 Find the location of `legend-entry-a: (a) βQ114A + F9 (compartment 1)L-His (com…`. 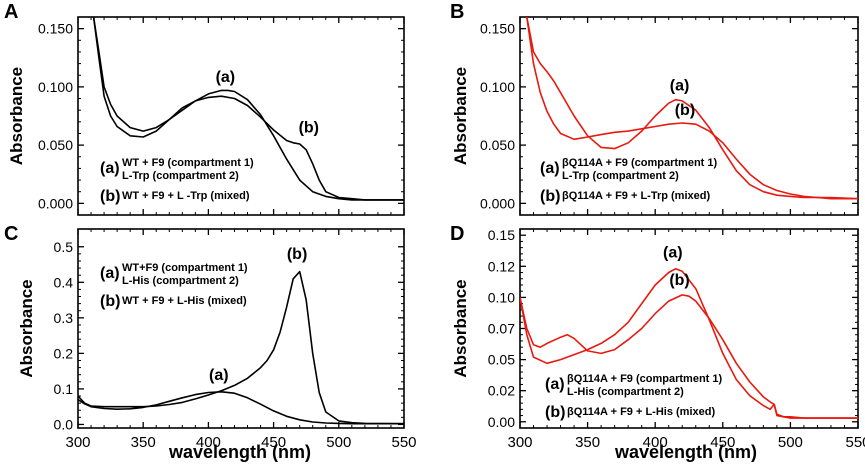

legend-entry-a: (a) βQ114A + F9 (compartment 1)L-His (com… is located at coordinates (633, 385).